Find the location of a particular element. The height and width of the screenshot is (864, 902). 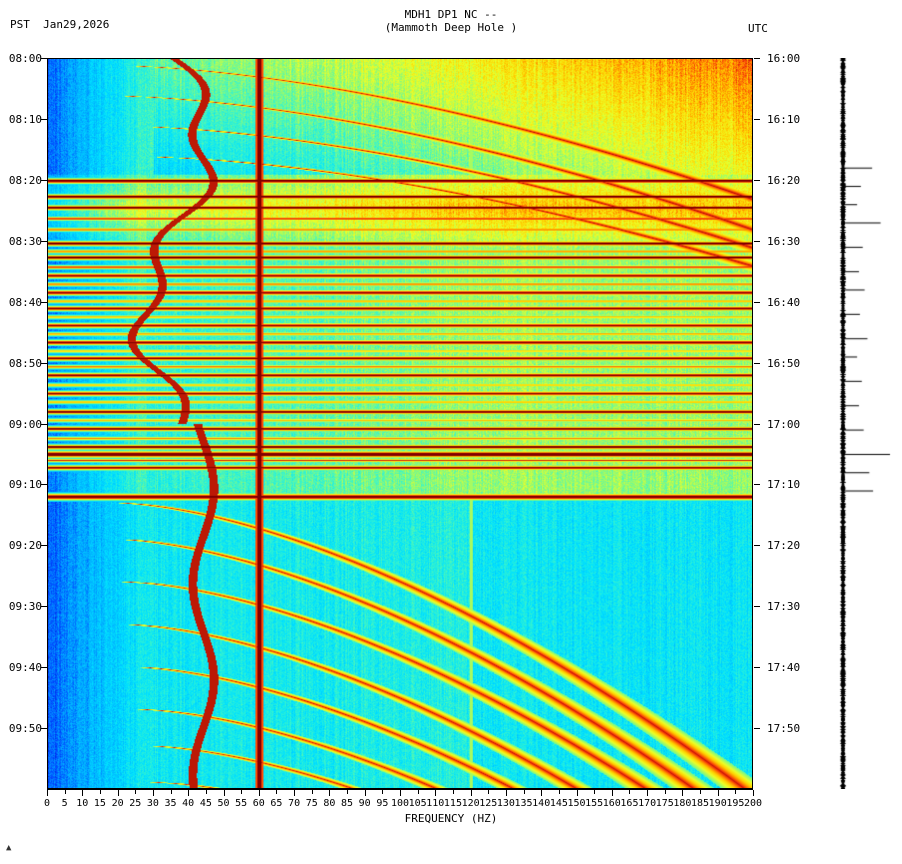

time-label-right: 16:20 is located at coordinates (784, 180).